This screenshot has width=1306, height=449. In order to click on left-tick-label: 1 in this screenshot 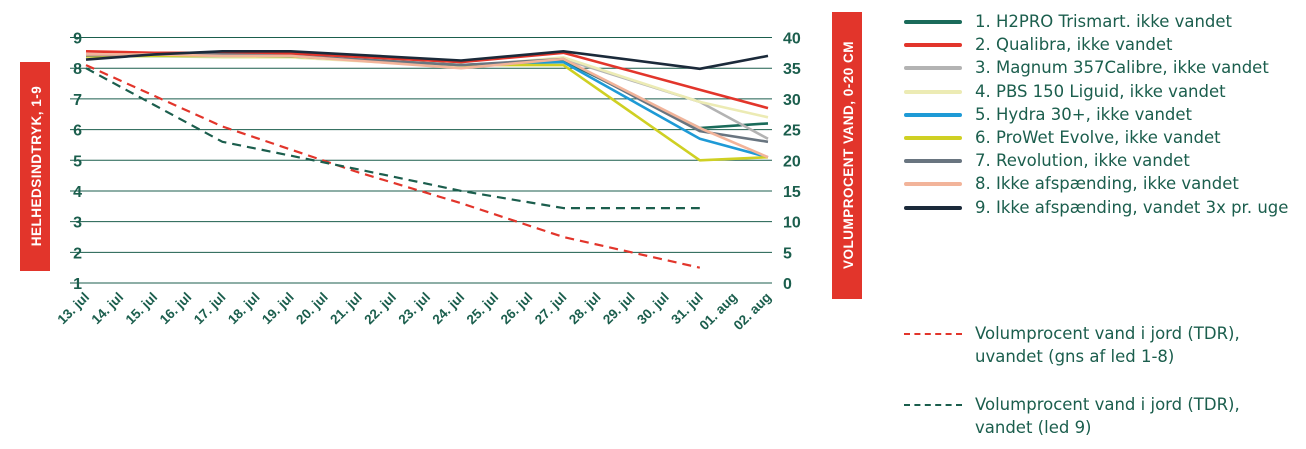, I will do `click(77, 284)`.